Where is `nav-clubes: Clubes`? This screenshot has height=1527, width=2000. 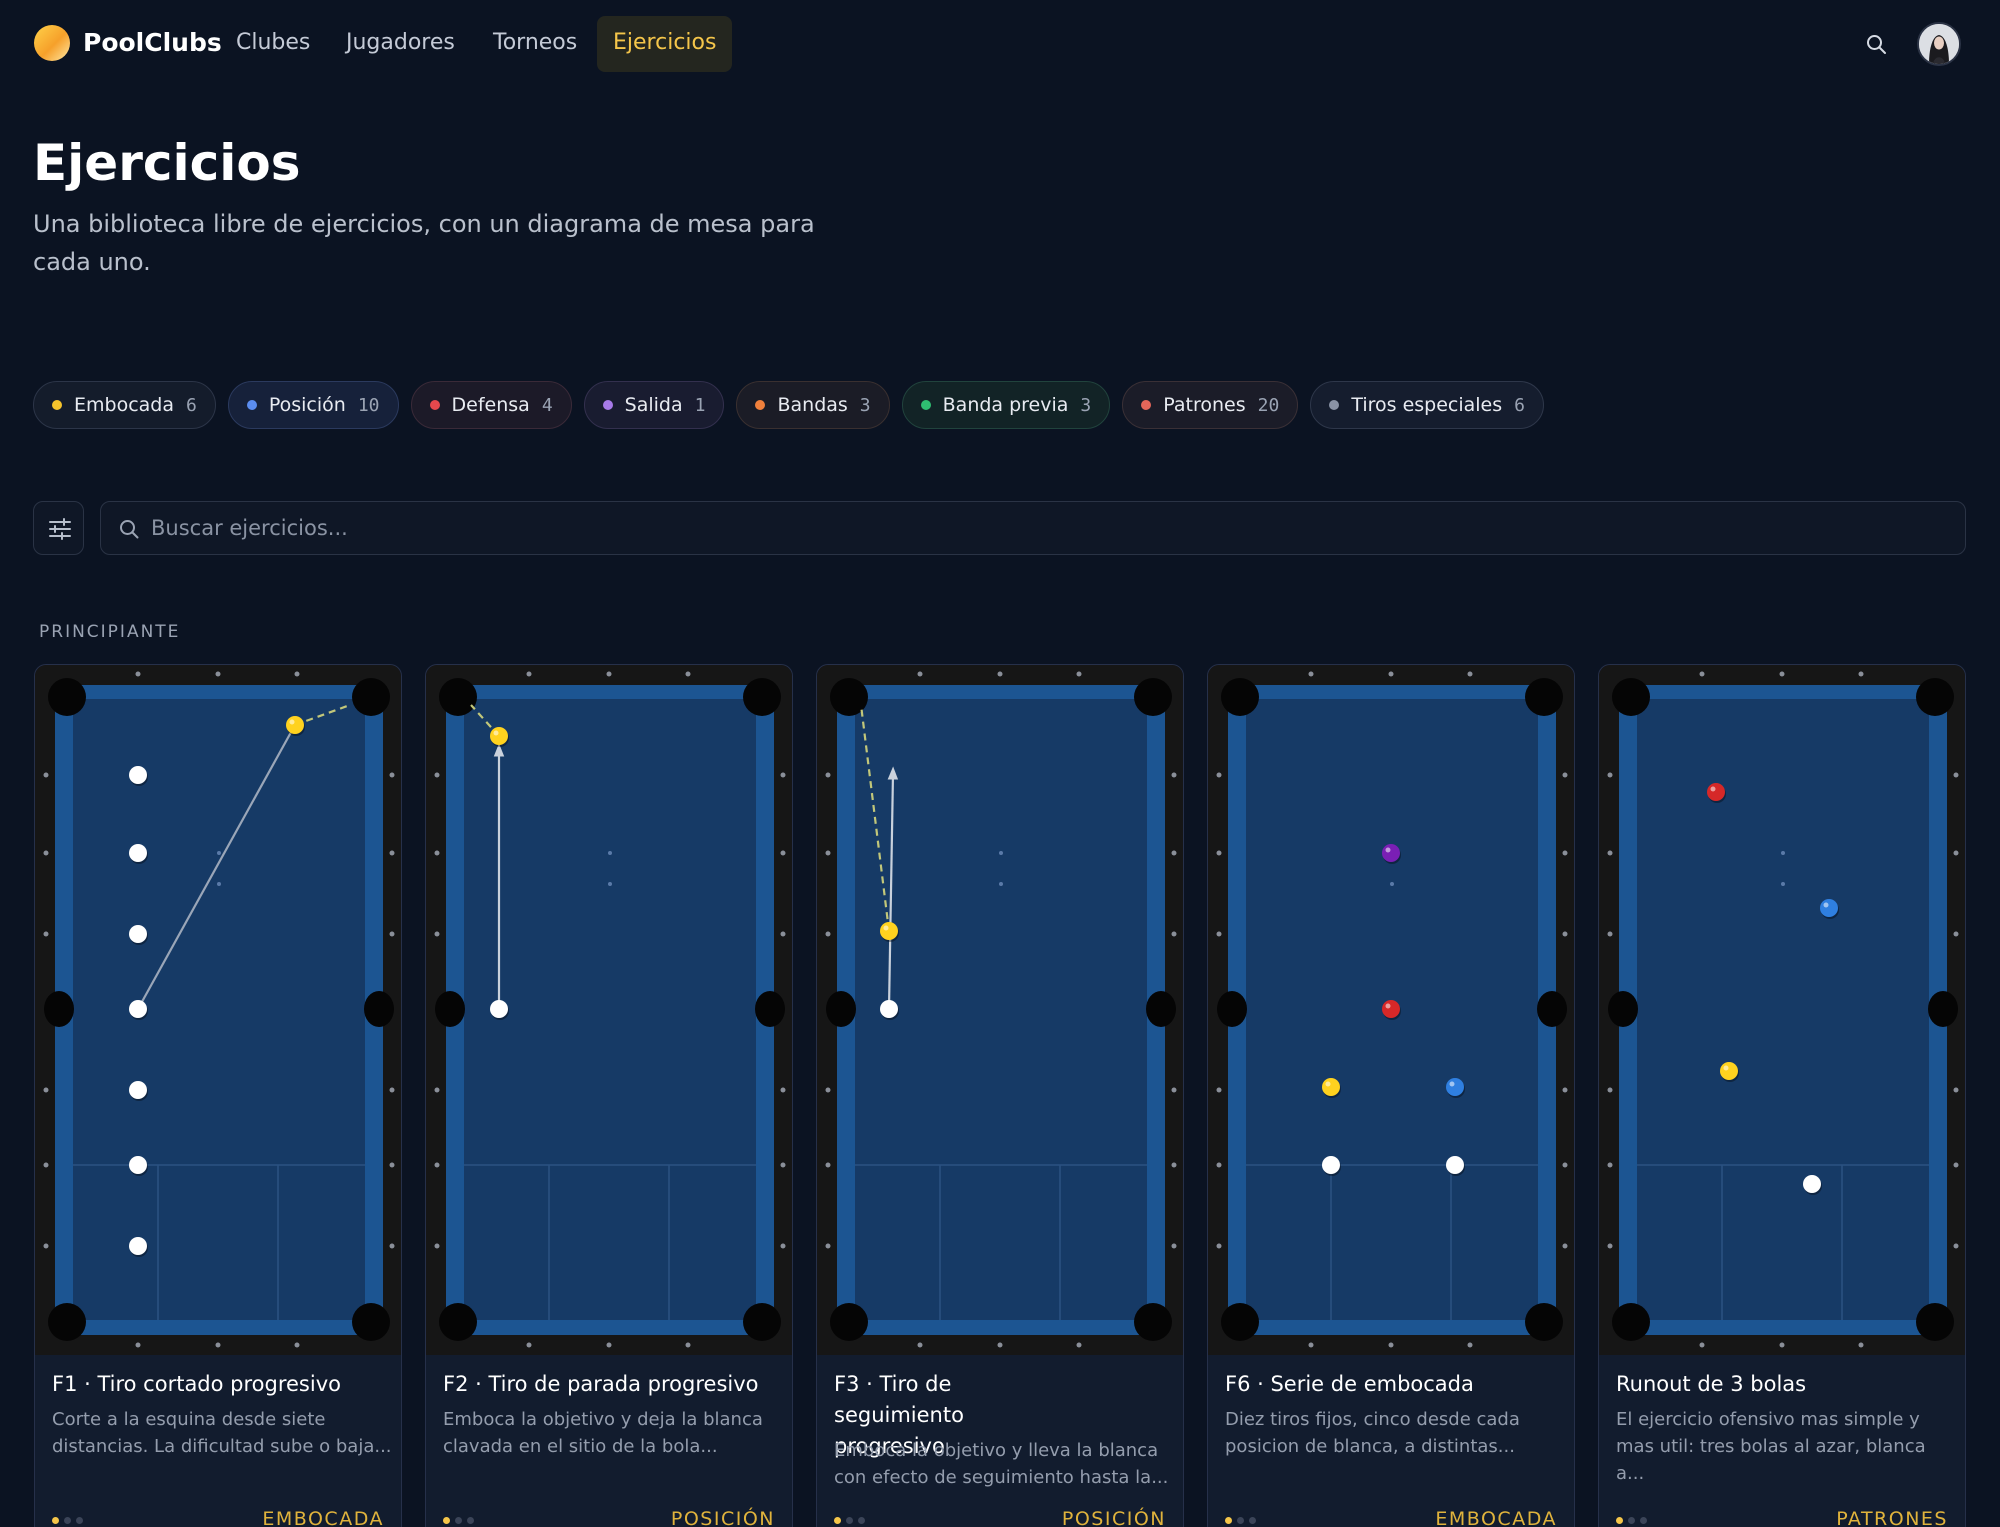 nav-clubes: Clubes is located at coordinates (273, 42).